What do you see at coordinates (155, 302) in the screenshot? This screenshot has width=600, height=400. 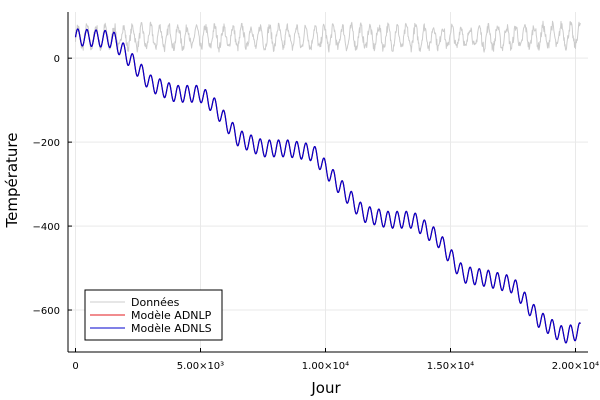 I see `legend-label-0: Données` at bounding box center [155, 302].